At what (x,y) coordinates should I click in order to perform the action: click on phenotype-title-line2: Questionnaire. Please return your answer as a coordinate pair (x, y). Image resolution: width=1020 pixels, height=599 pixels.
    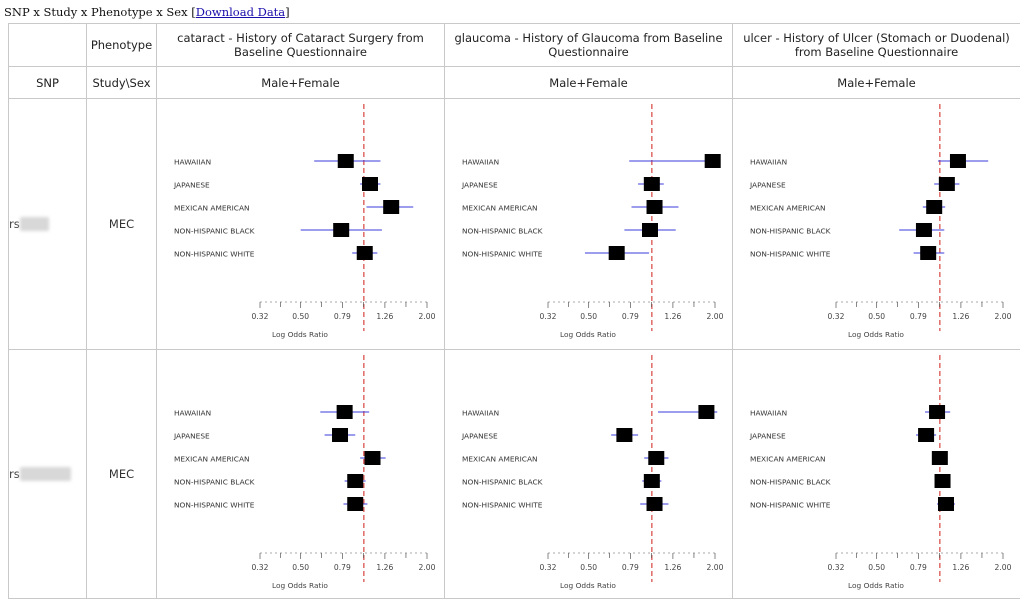
    Looking at the image, I should click on (588, 52).